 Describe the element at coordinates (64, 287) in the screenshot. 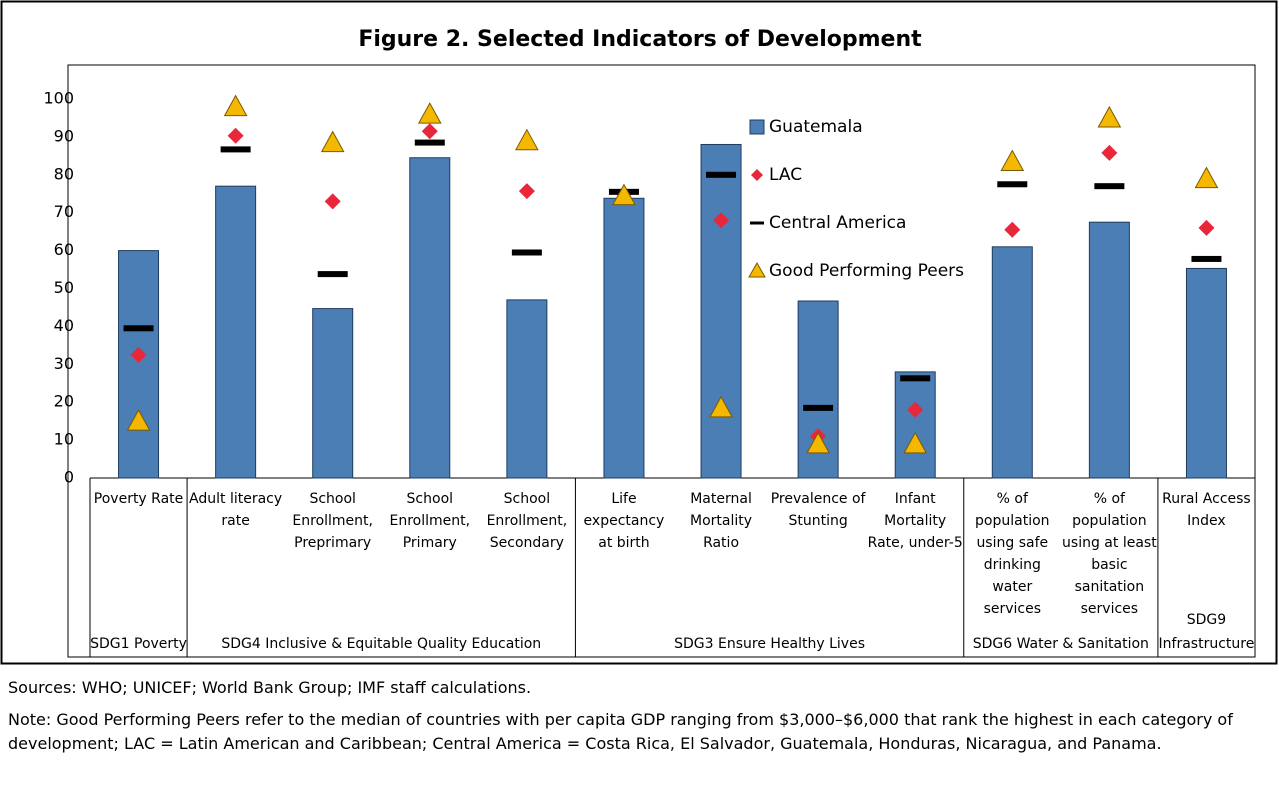

I see `y-tick-label: 50` at that location.